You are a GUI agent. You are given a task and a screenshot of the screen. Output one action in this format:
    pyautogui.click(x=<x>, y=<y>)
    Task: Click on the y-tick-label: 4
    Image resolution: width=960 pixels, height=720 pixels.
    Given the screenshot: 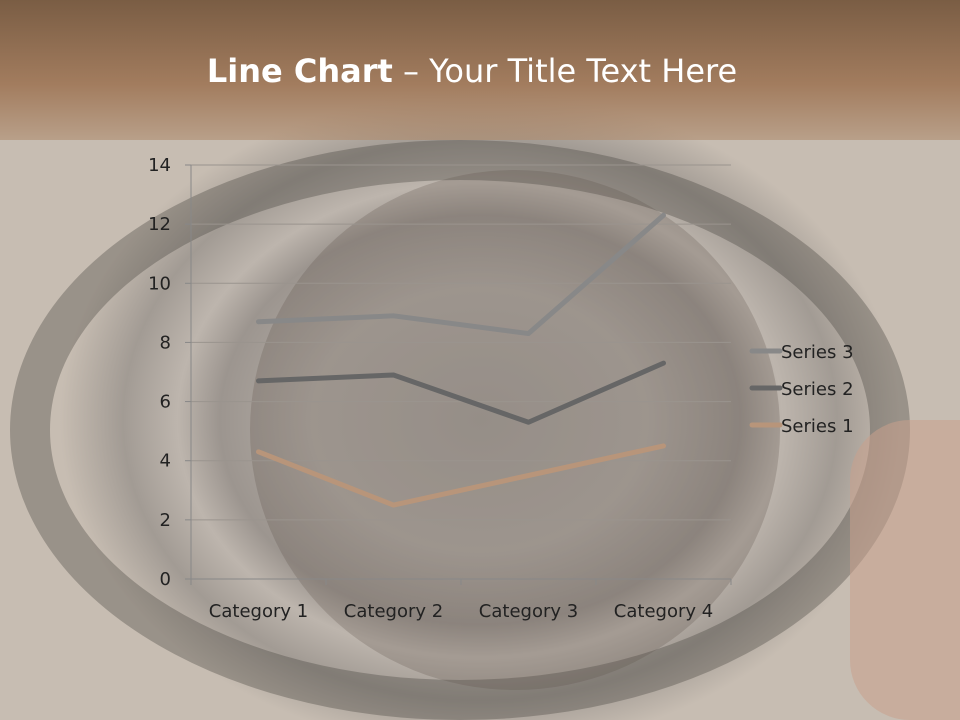 What is the action you would take?
    pyautogui.click(x=165, y=461)
    